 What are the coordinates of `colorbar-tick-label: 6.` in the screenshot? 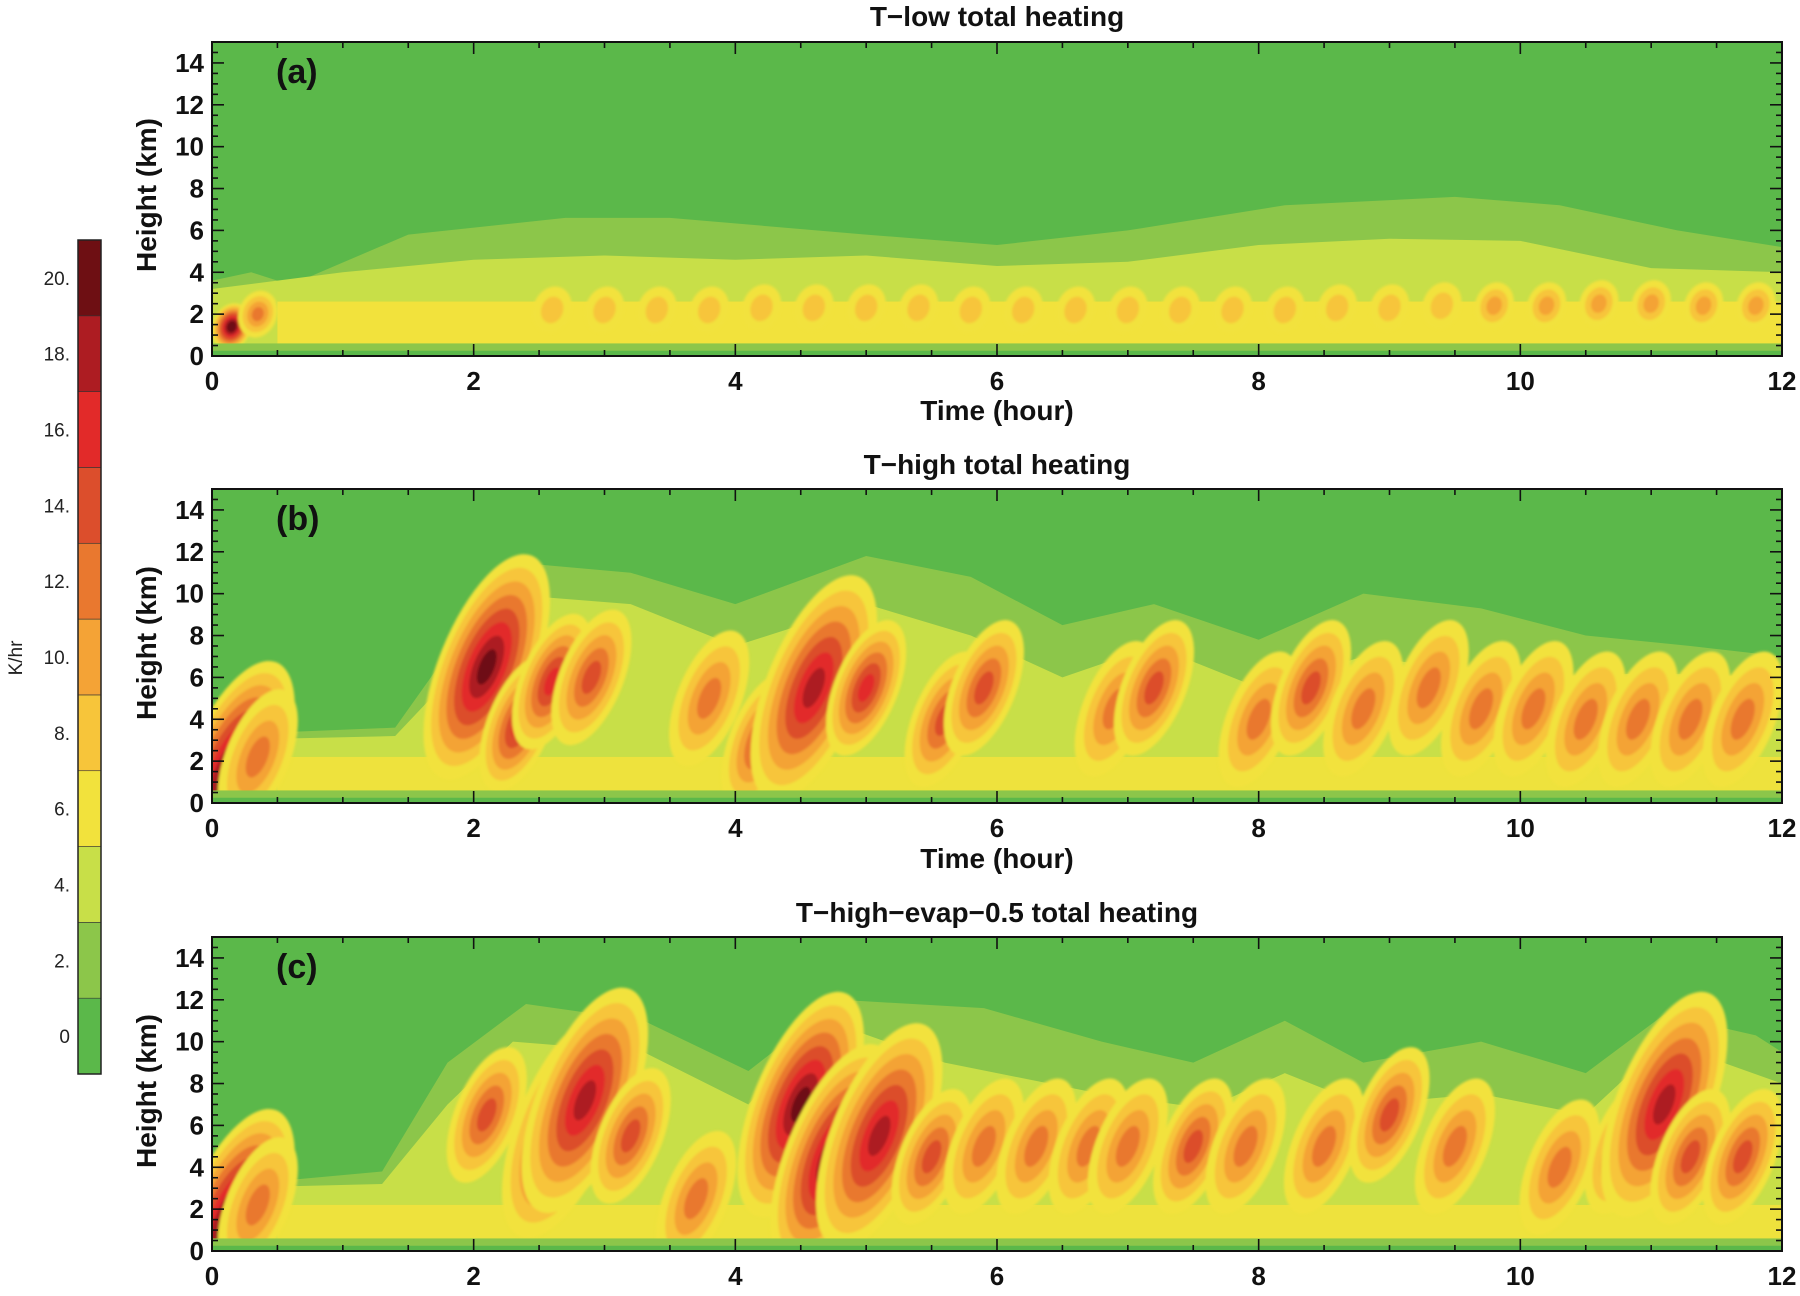 It's located at (62, 810).